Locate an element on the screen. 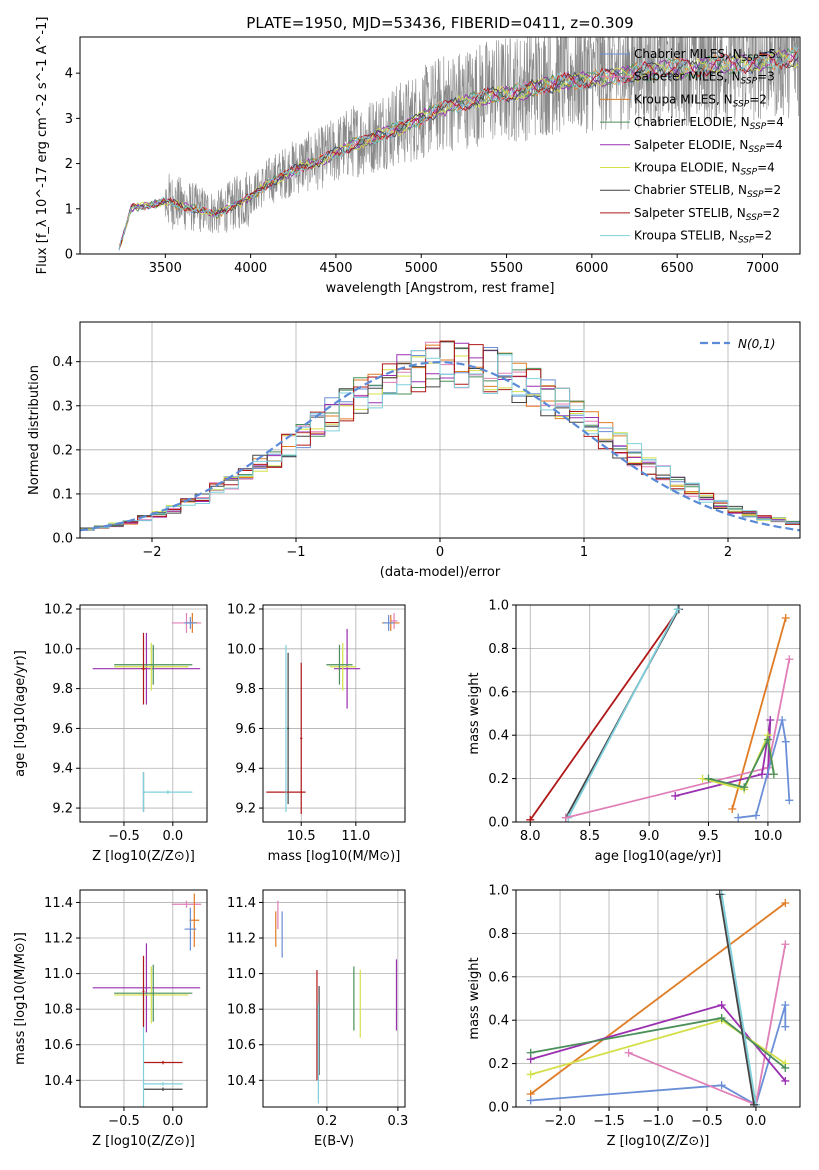 Image resolution: width=819 pixels, height=1170 pixels. y-tick-label: 11.0 is located at coordinates (58, 974).